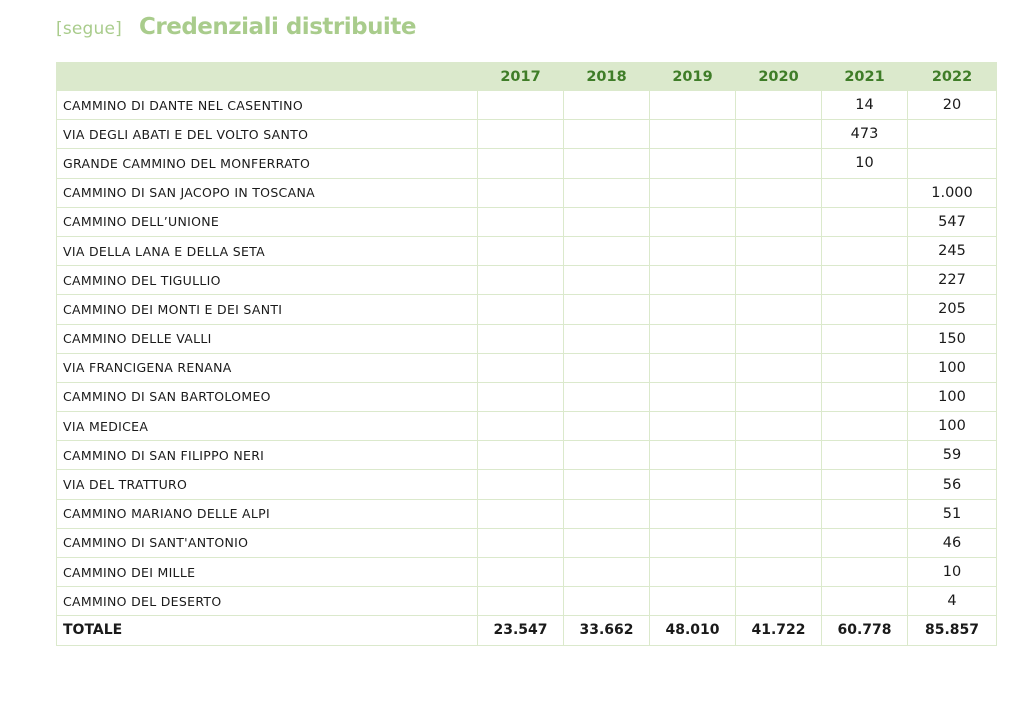  Describe the element at coordinates (952, 572) in the screenshot. I see `value-cell: 10` at that location.